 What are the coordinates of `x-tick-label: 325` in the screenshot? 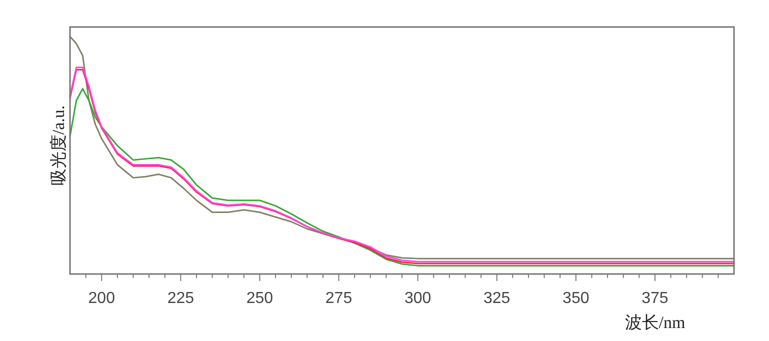 It's located at (497, 298).